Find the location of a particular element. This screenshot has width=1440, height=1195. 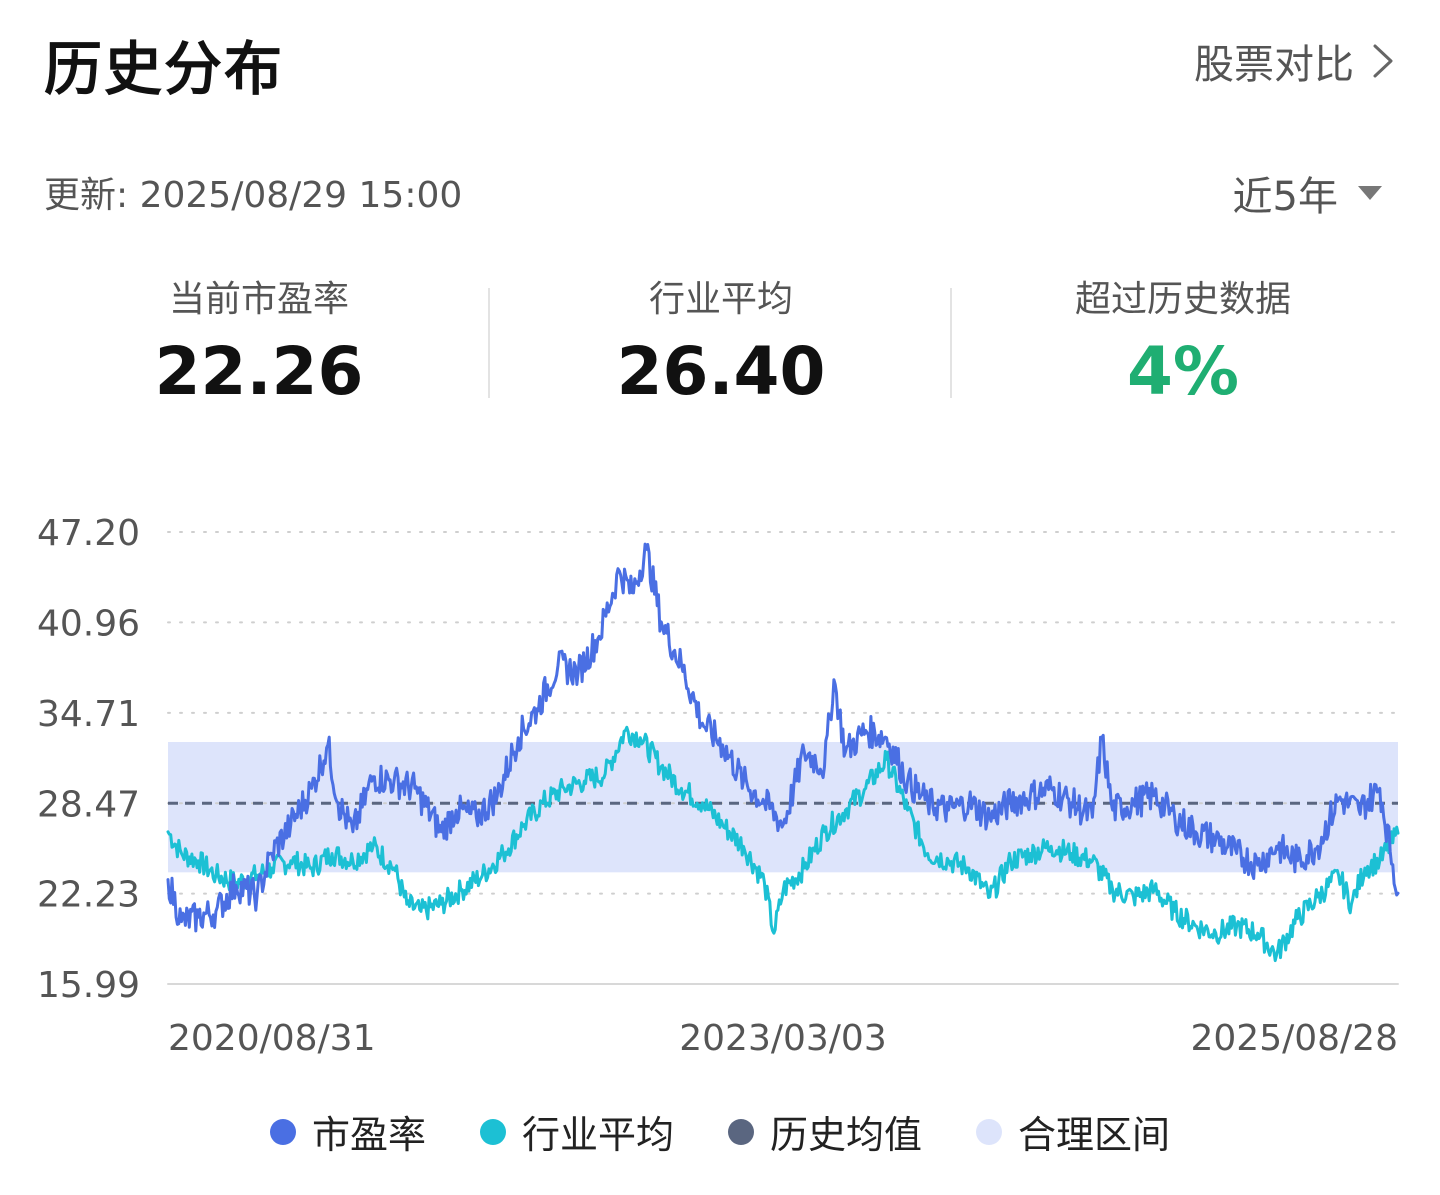

legend-label: 行业平均 is located at coordinates (597, 1135).